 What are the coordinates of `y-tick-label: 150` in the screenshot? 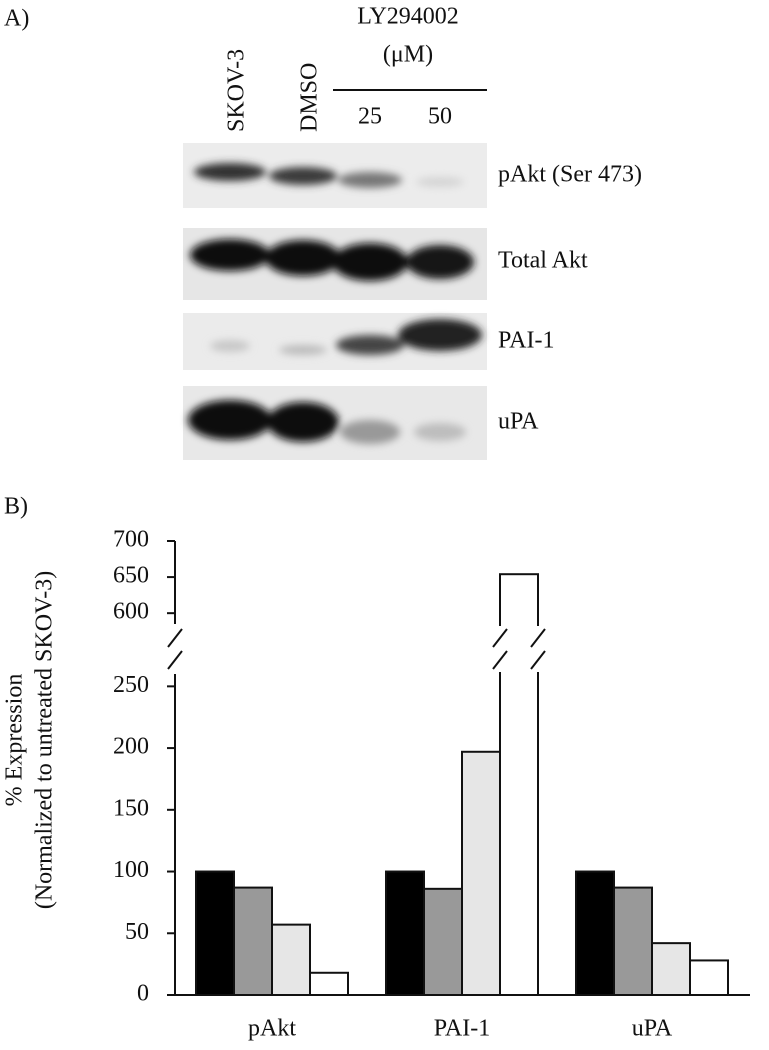 It's located at (131, 808).